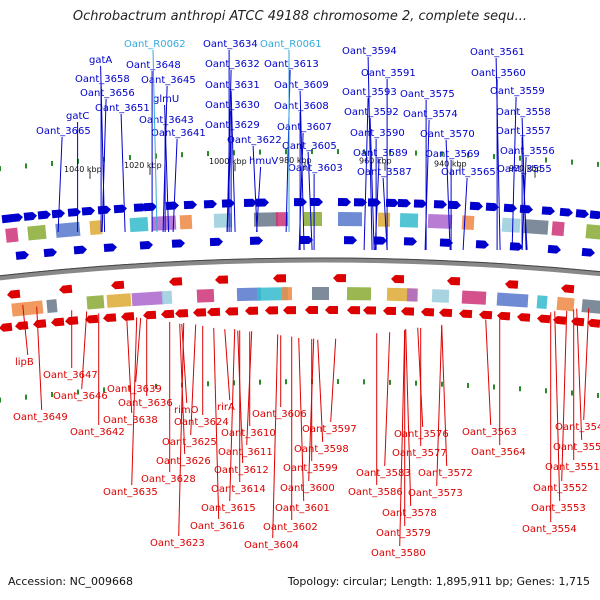 The width and height of the screenshot is (600, 600). Describe the element at coordinates (384, 172) in the screenshot. I see `gene-label-top: Oant_3587` at that location.